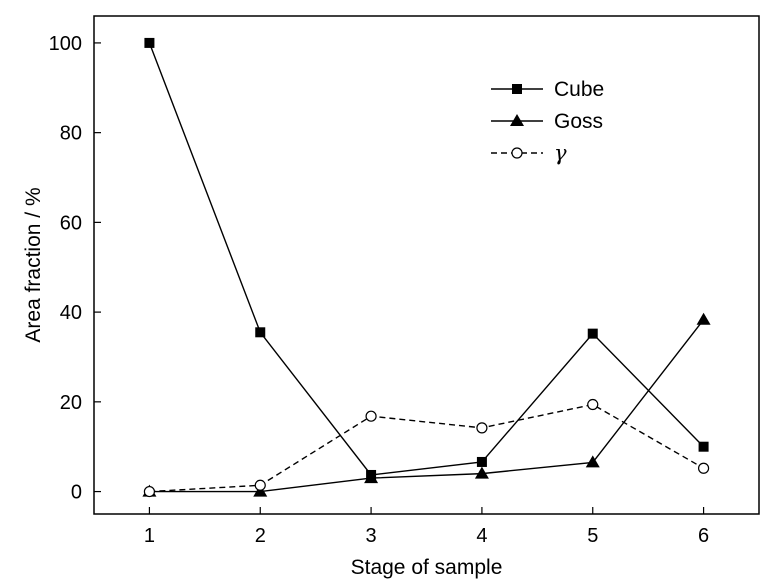 Image resolution: width=768 pixels, height=587 pixels. What do you see at coordinates (260, 536) in the screenshot?
I see `x-tick-label: 2` at bounding box center [260, 536].